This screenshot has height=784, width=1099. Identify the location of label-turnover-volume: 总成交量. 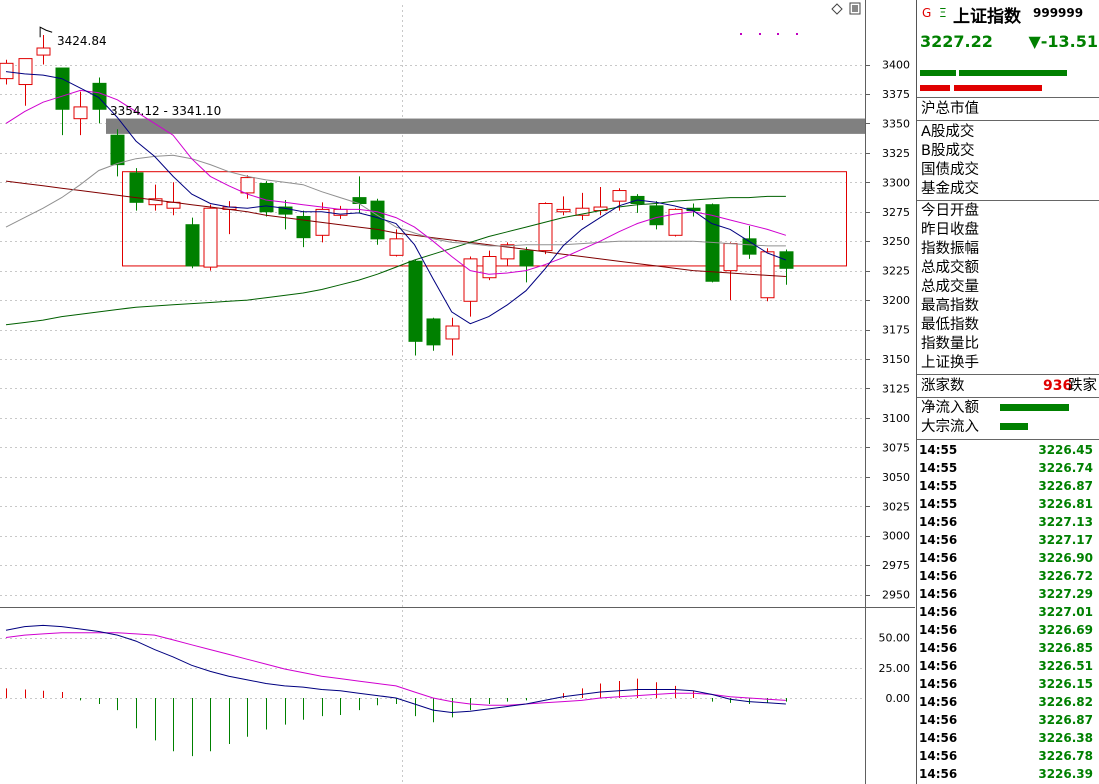
(950, 287).